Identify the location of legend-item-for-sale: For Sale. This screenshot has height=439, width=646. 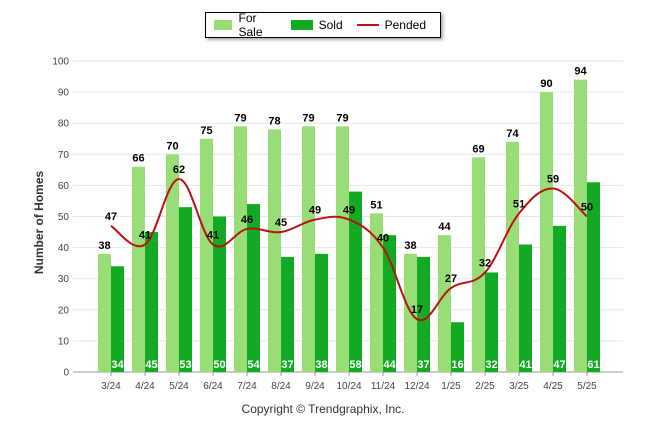
(245, 25).